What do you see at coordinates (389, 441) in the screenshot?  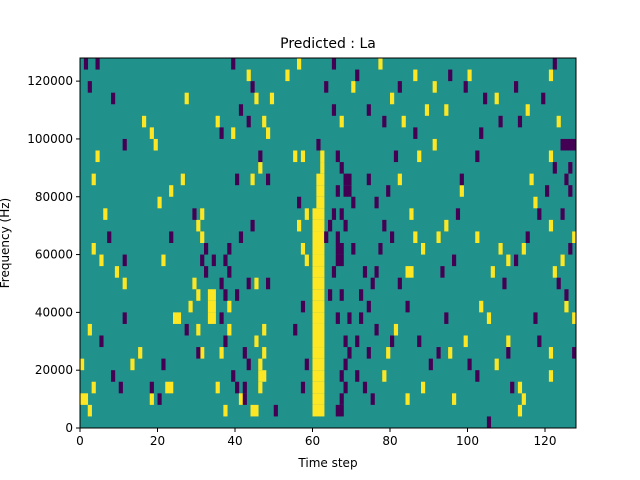 I see `x-tick-label: 80` at bounding box center [389, 441].